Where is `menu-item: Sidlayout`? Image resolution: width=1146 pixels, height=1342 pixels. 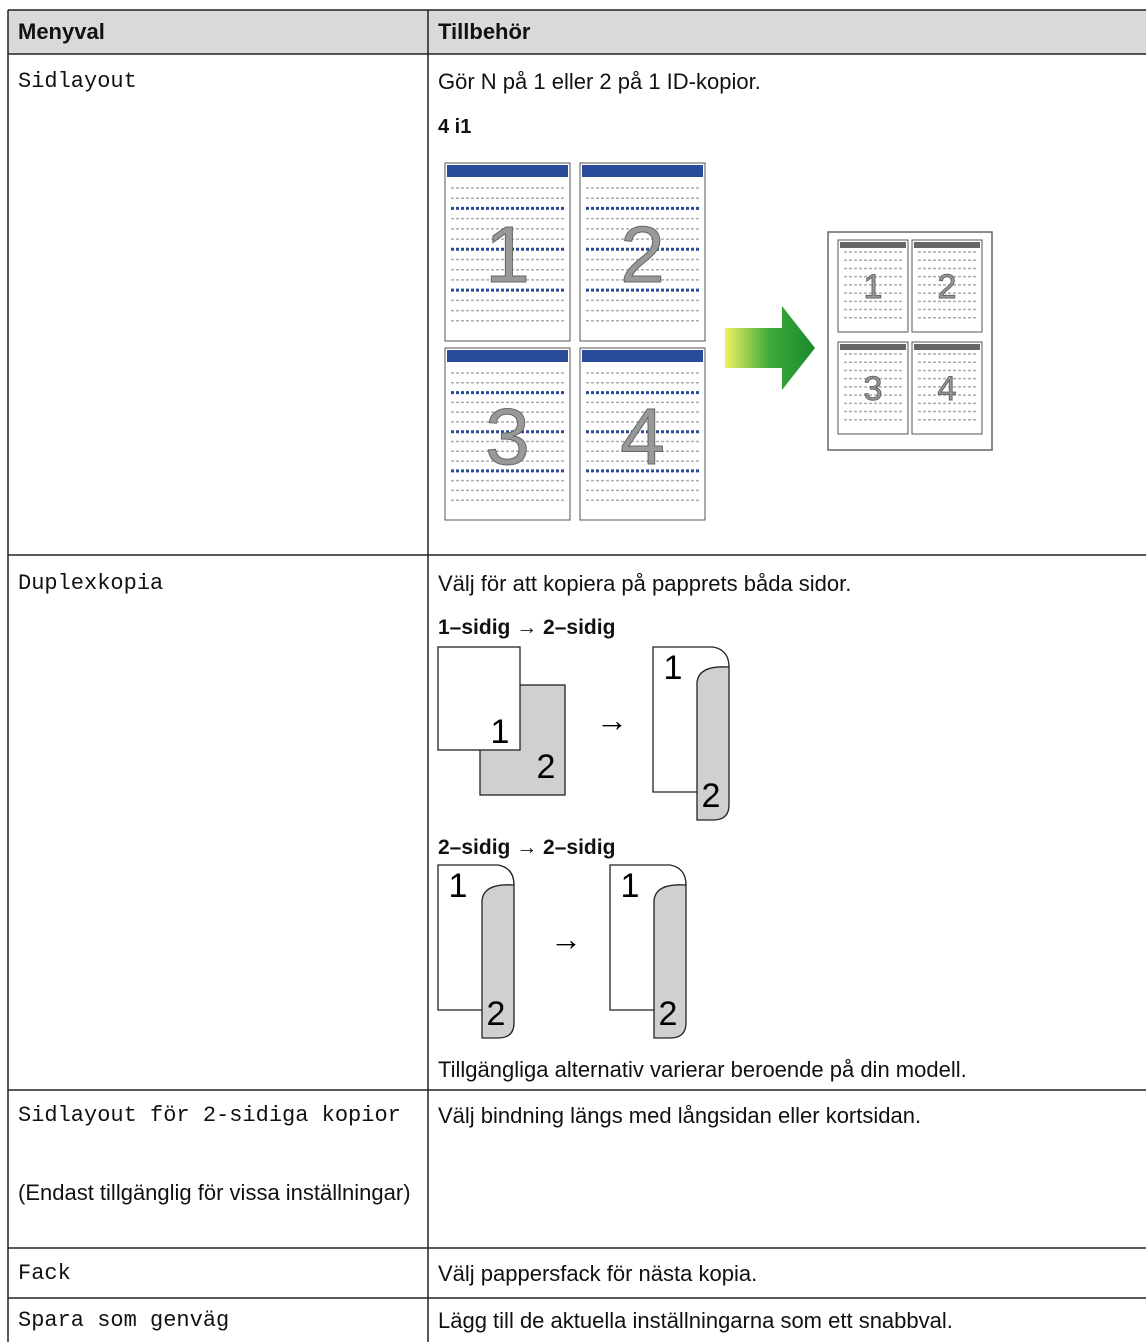
menu-item: Sidlayout is located at coordinates (77, 81).